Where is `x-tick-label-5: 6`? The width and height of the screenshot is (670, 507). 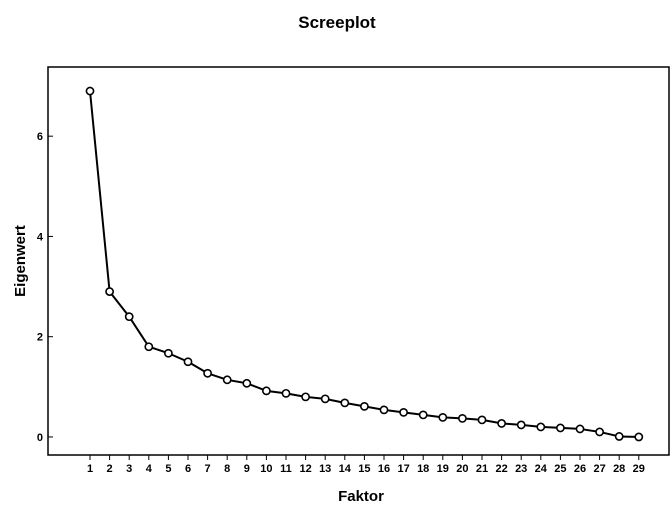
x-tick-label-5: 6 is located at coordinates (188, 469).